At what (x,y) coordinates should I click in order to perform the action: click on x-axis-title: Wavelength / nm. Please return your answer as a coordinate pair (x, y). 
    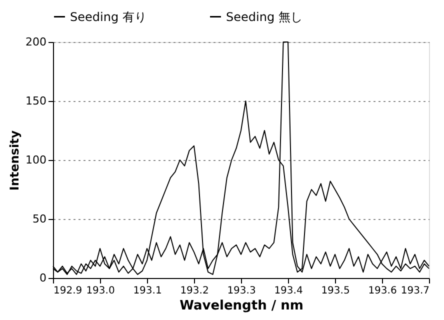
    Looking at the image, I should click on (242, 306).